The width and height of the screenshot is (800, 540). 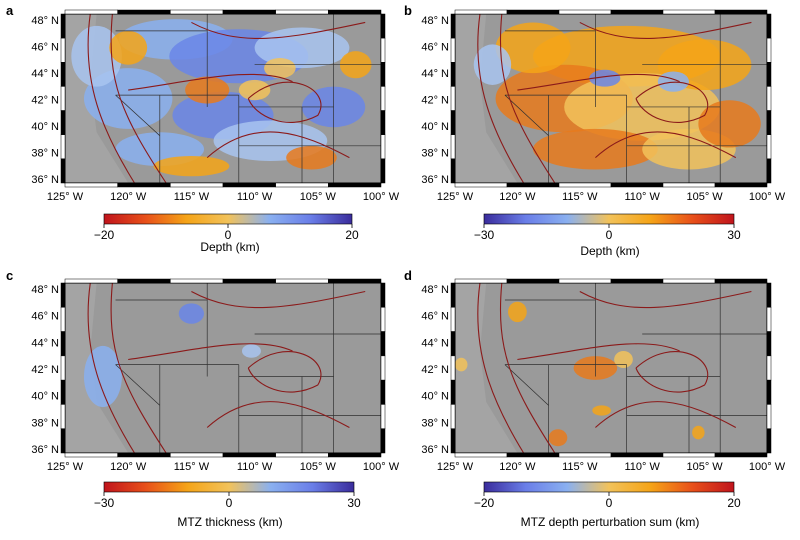 What do you see at coordinates (610, 522) in the screenshot?
I see `colorbar-d-label: MTZ depth perturbation sum (km)` at bounding box center [610, 522].